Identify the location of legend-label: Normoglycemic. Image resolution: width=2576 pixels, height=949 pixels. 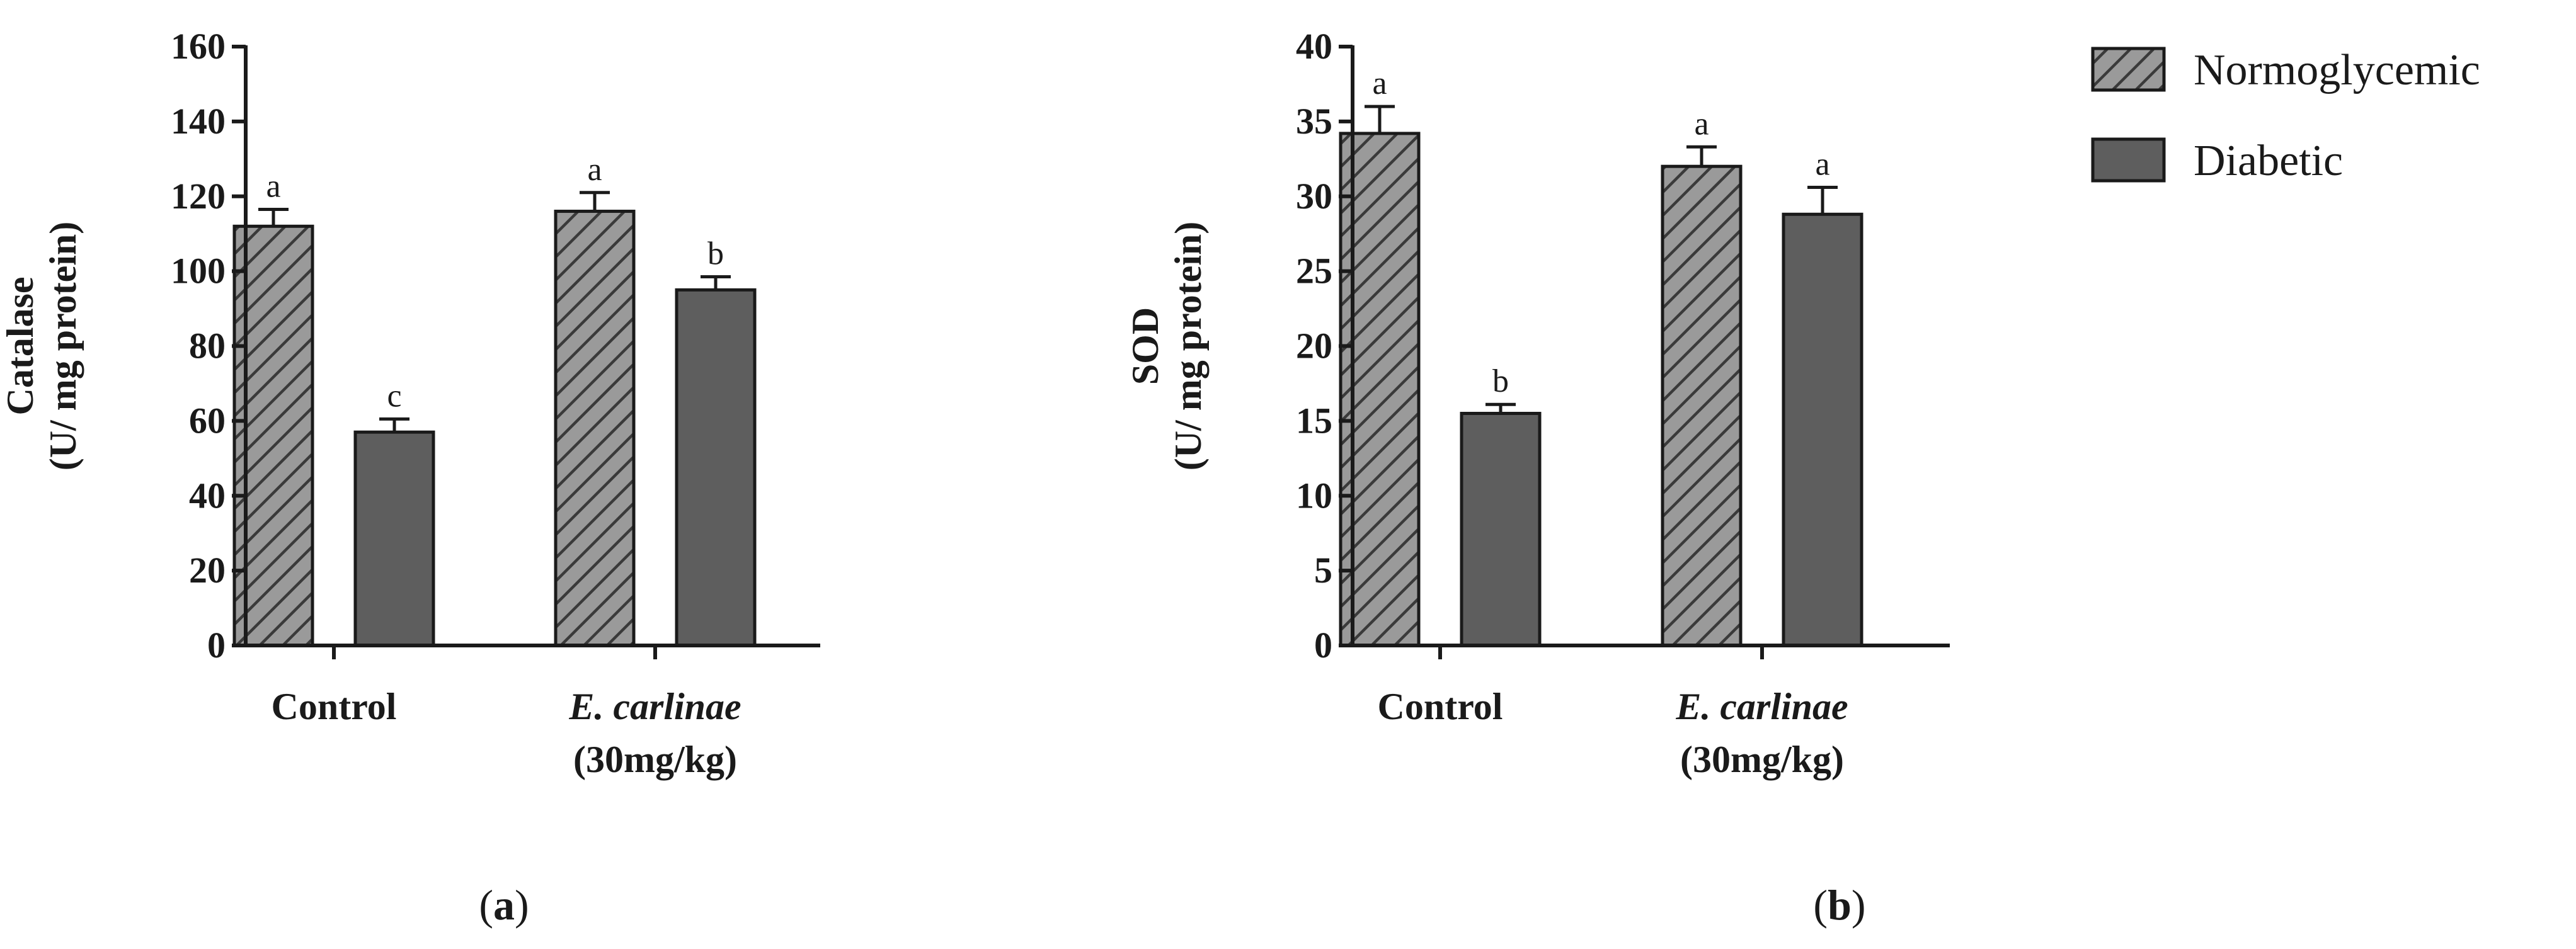
(2337, 70).